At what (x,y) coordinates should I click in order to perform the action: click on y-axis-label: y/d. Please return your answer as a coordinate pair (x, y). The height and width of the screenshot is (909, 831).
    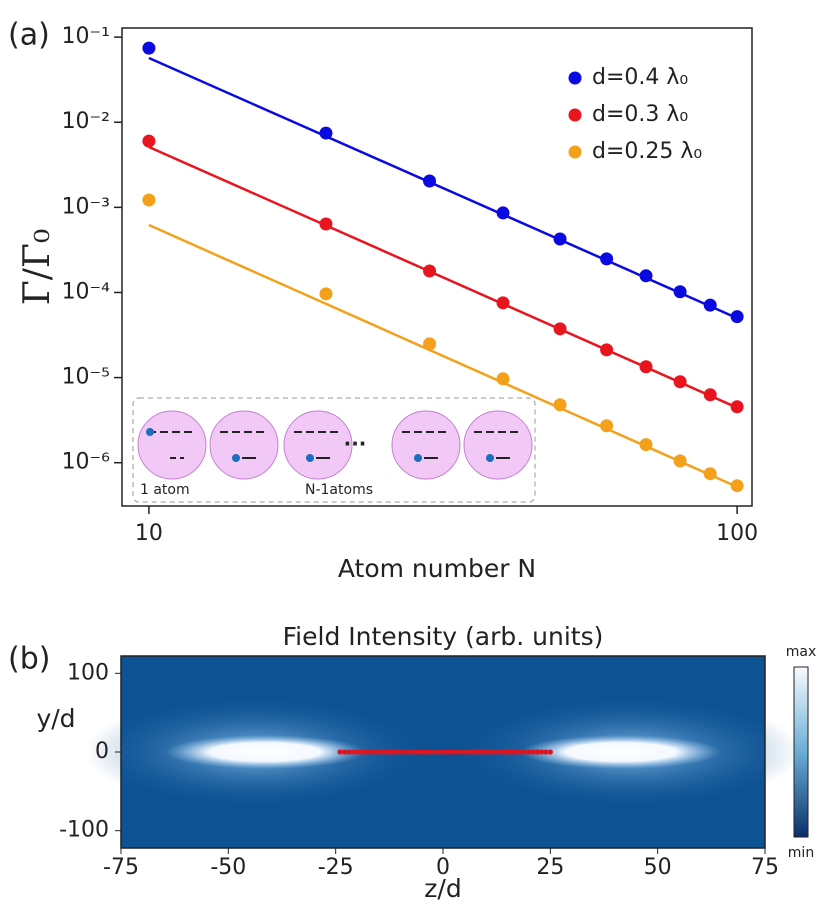
    Looking at the image, I should click on (55, 718).